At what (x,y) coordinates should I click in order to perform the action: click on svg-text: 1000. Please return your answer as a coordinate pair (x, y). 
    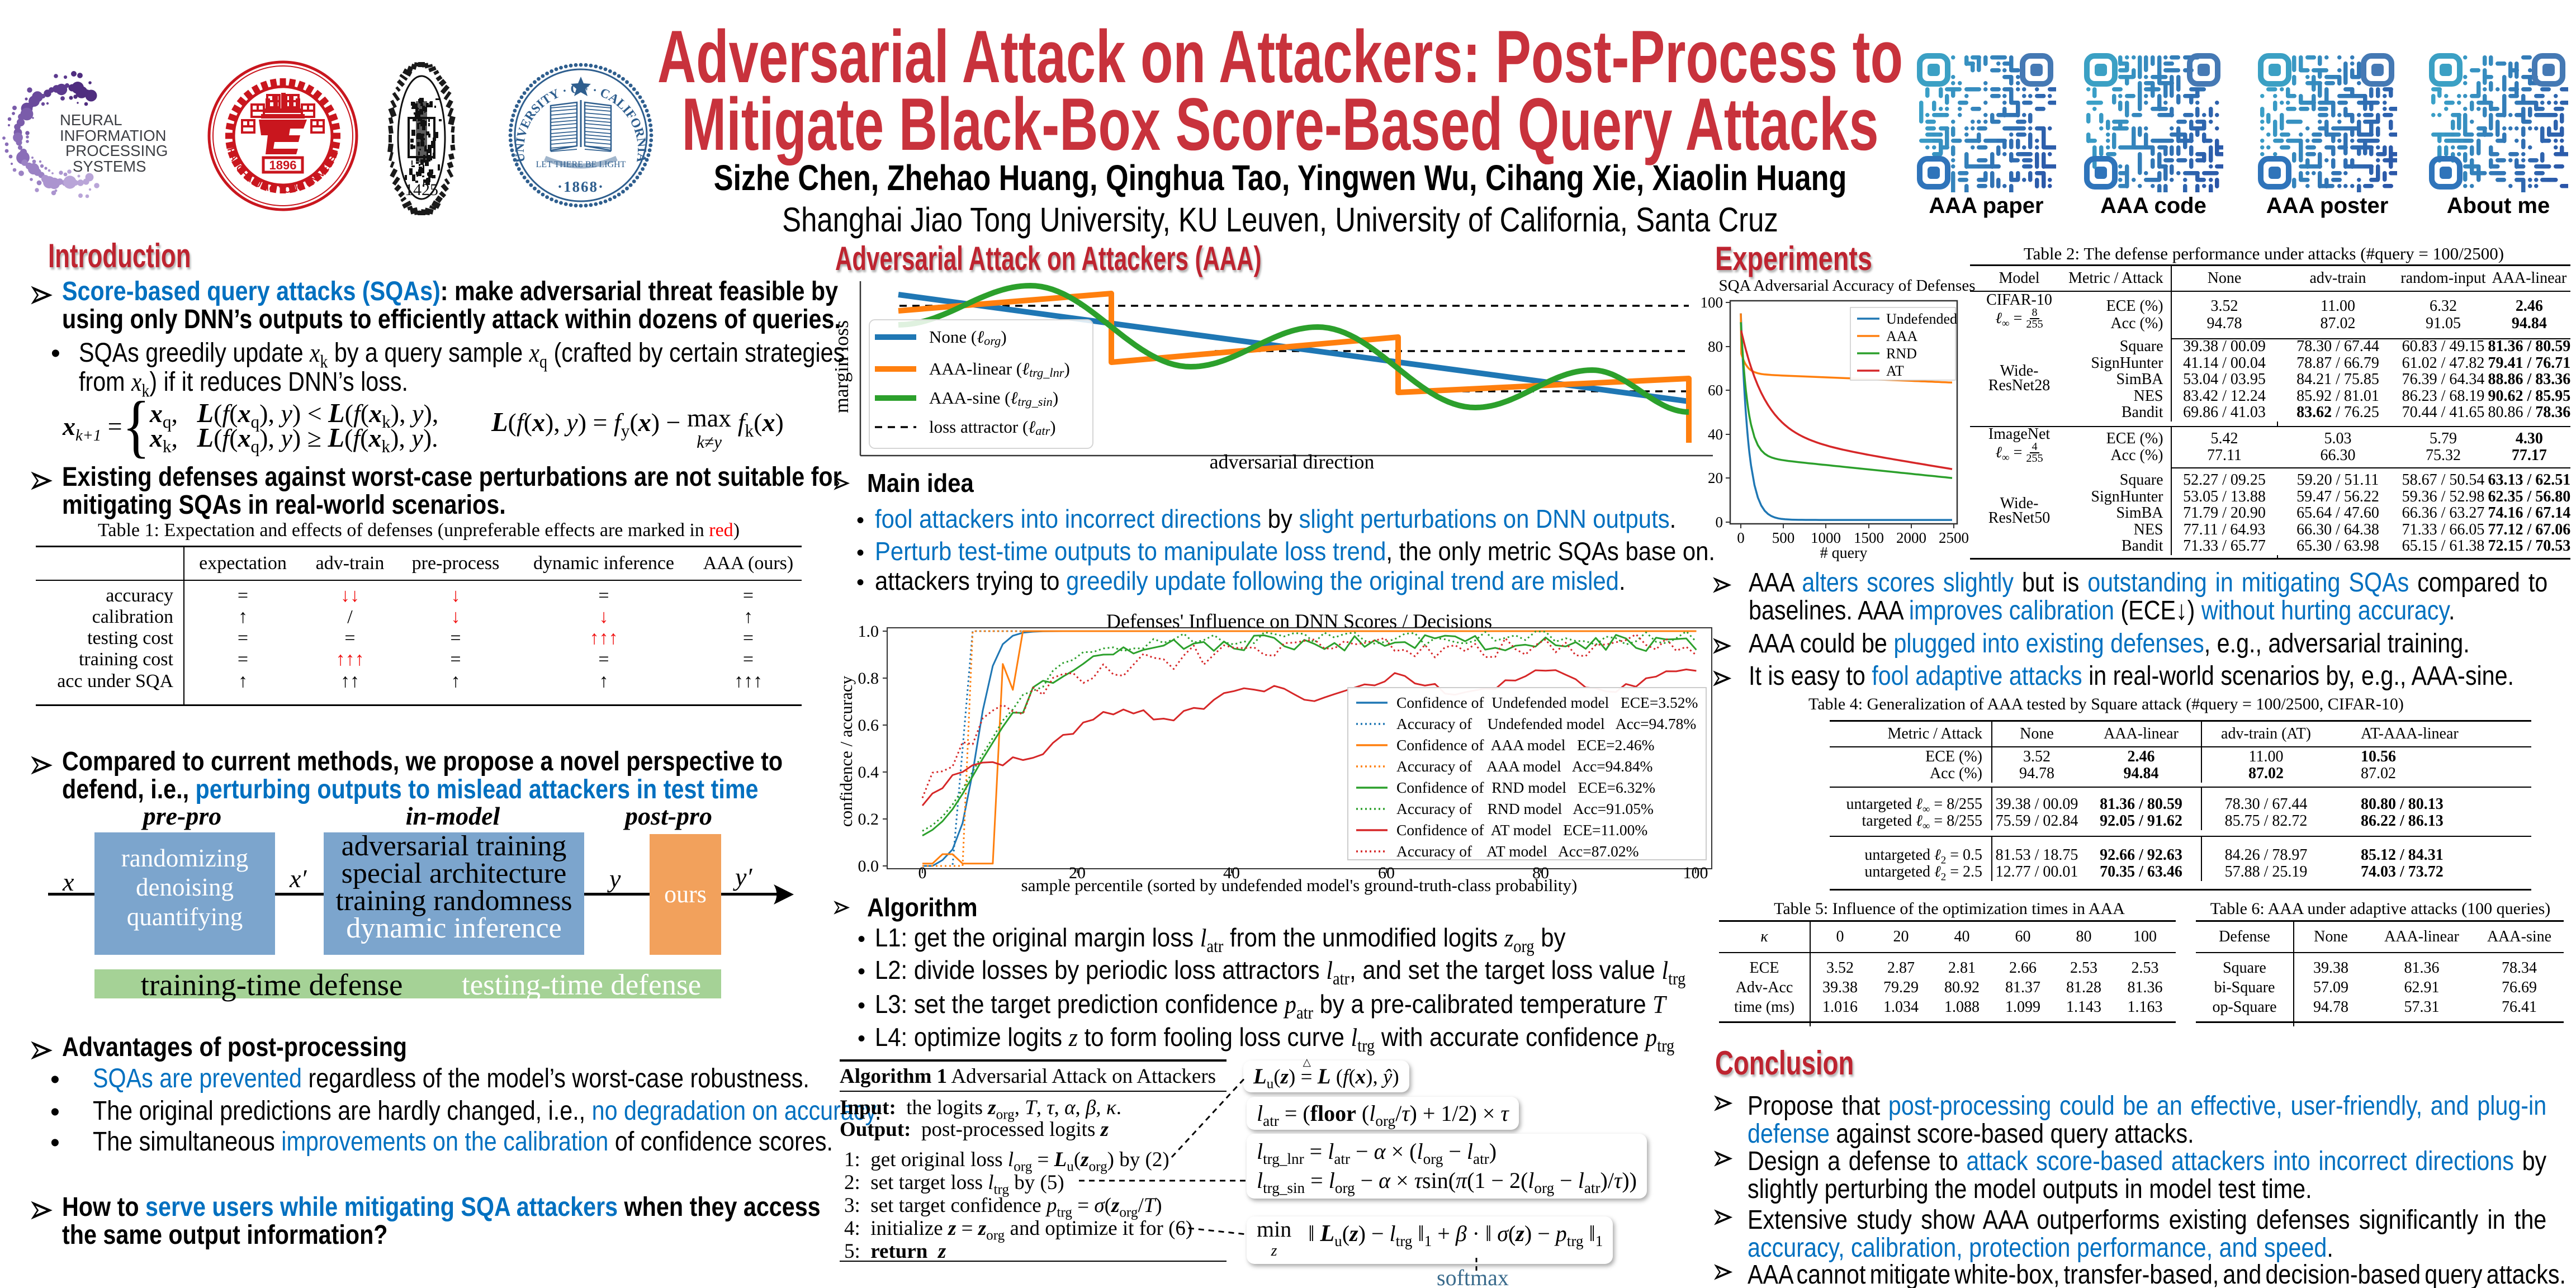
    Looking at the image, I should click on (1826, 537).